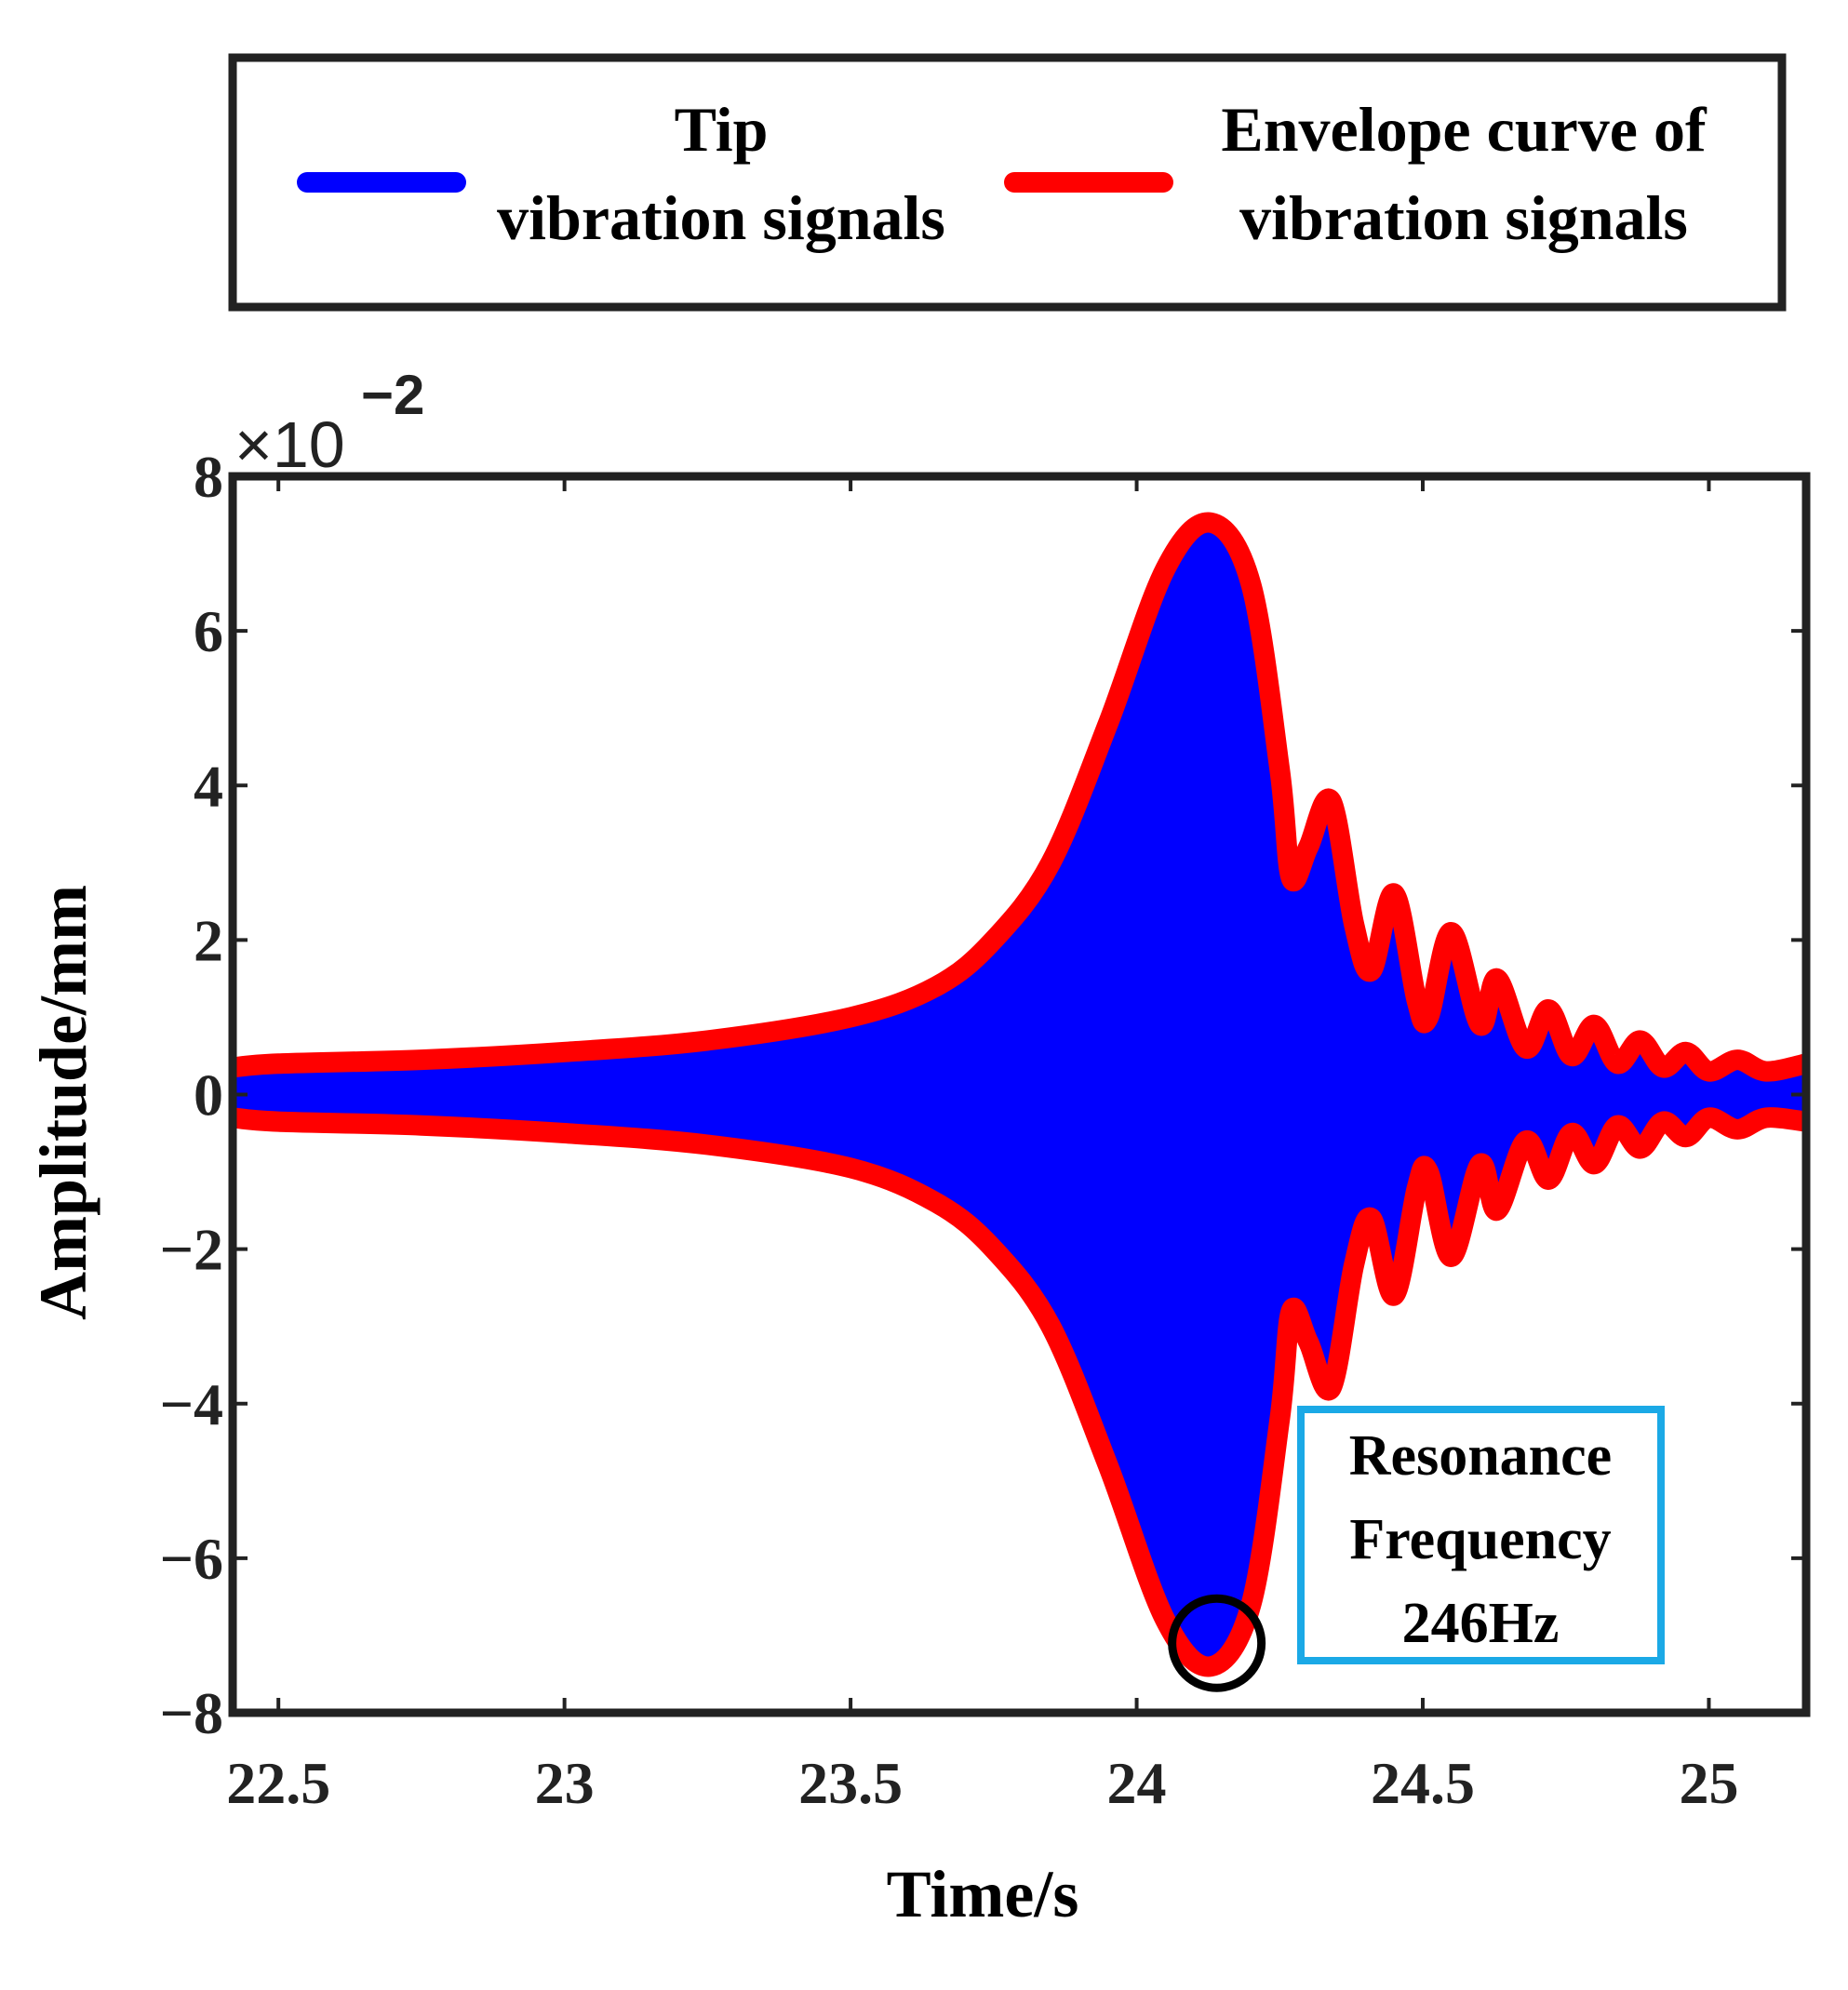  Describe the element at coordinates (983, 1894) in the screenshot. I see `x-axis-title: Time/s` at that location.